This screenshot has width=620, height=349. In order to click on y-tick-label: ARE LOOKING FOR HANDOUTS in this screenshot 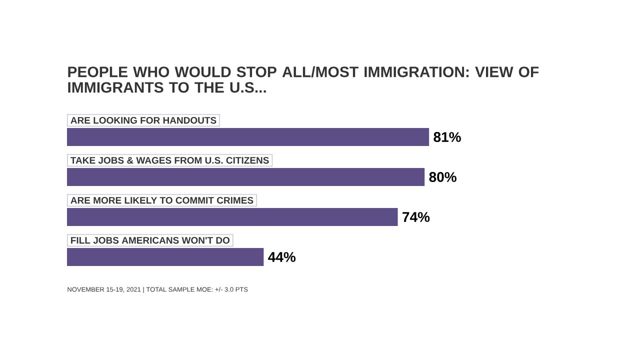, I will do `click(143, 120)`.